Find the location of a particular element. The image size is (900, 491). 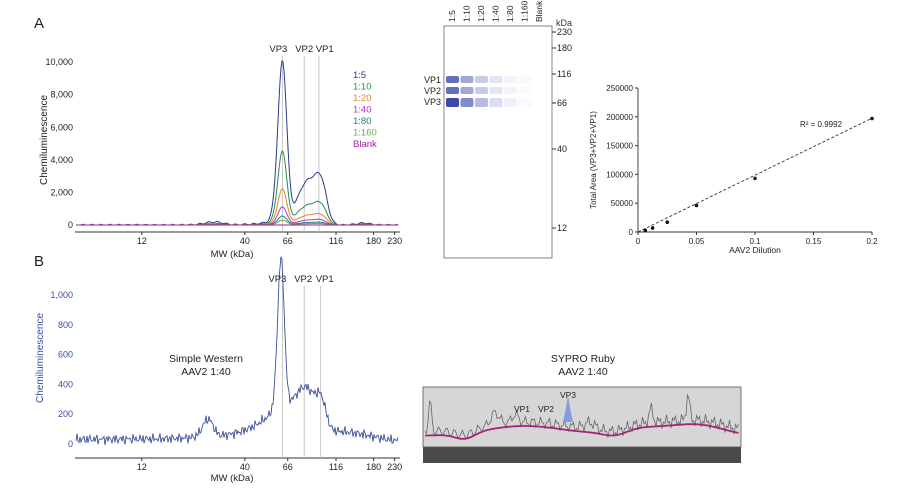

b2-gel-strip is located at coordinates (582, 455).